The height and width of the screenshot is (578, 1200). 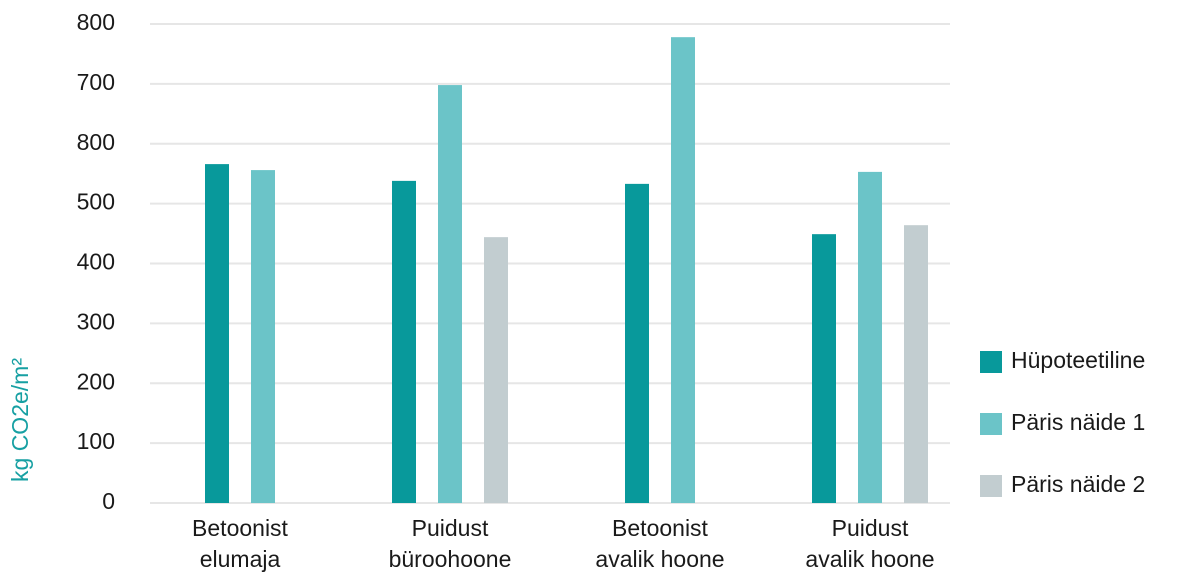 What do you see at coordinates (96, 321) in the screenshot?
I see `y-tick-label: 300` at bounding box center [96, 321].